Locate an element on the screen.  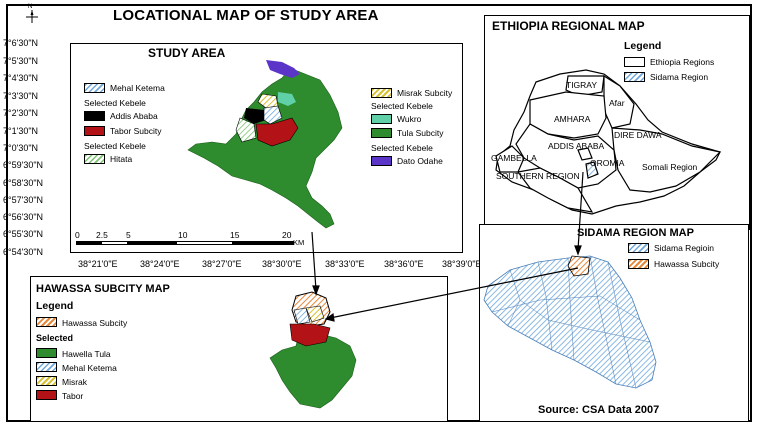
lat-label: 6°58'30"N is located at coordinates (23, 183).